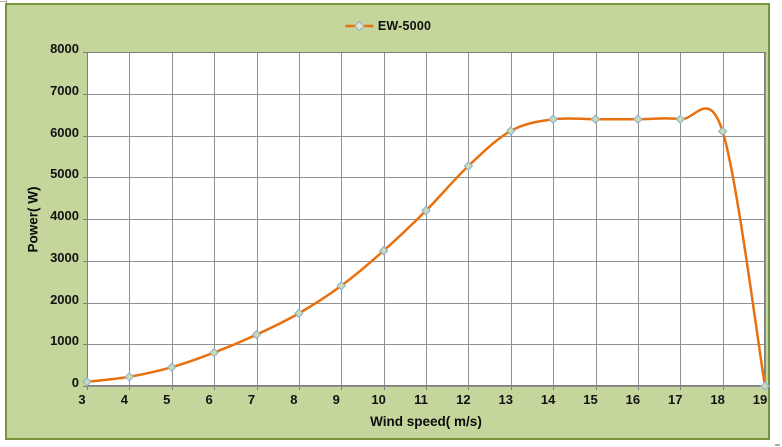 The height and width of the screenshot is (447, 782). I want to click on y-axis-title: Power( W), so click(33, 219).